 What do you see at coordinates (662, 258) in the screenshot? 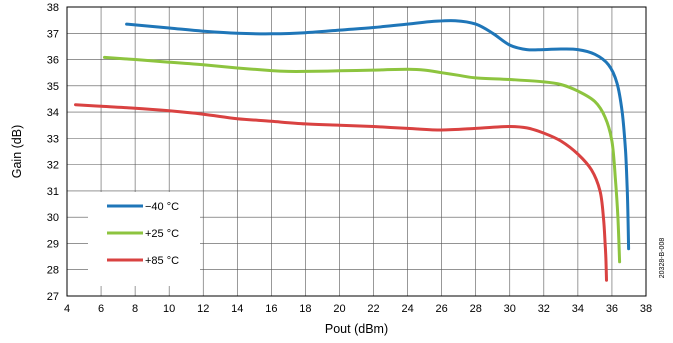
I see `figure-id: 20328-B-008` at bounding box center [662, 258].